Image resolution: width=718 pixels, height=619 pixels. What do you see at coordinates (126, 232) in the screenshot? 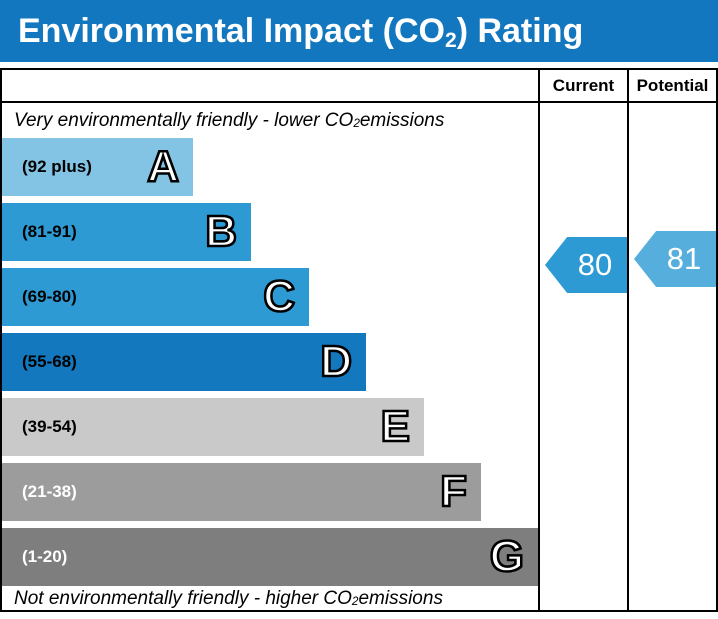
I see `band-bar-b: (81-91) B` at bounding box center [126, 232].